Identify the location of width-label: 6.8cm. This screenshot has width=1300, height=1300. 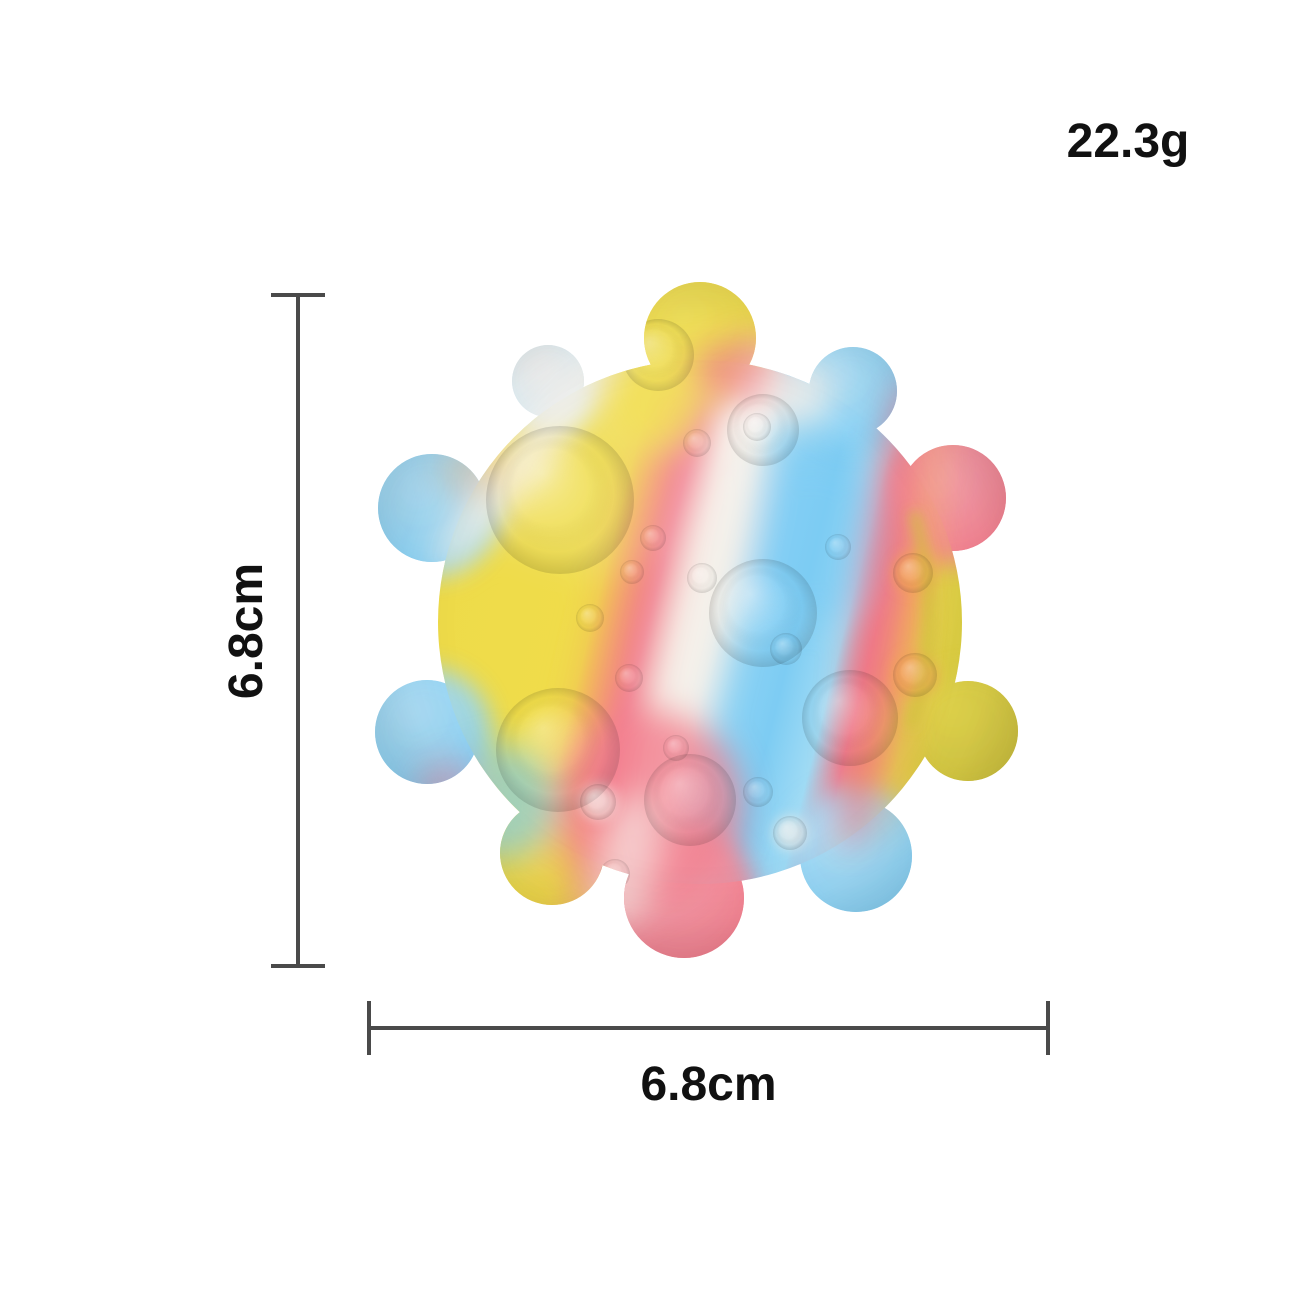
(708, 1084).